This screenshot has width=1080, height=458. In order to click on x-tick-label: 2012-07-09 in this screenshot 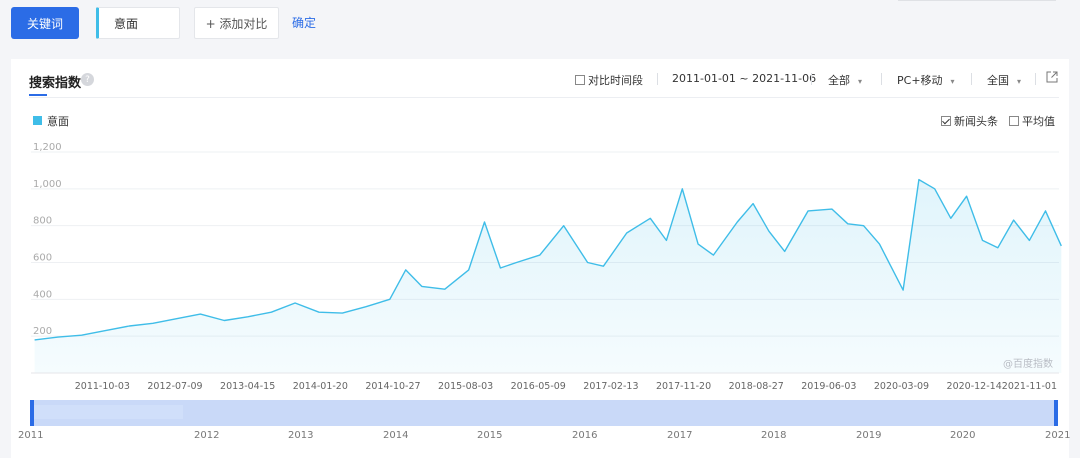, I will do `click(174, 386)`.